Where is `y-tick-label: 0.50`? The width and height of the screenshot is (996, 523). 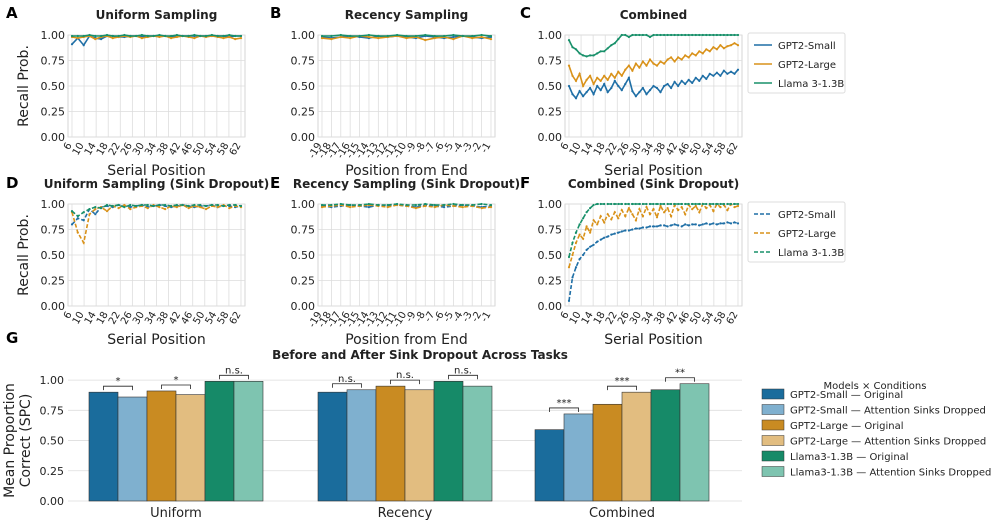
y-tick-label: 0.50 is located at coordinates (550, 86).